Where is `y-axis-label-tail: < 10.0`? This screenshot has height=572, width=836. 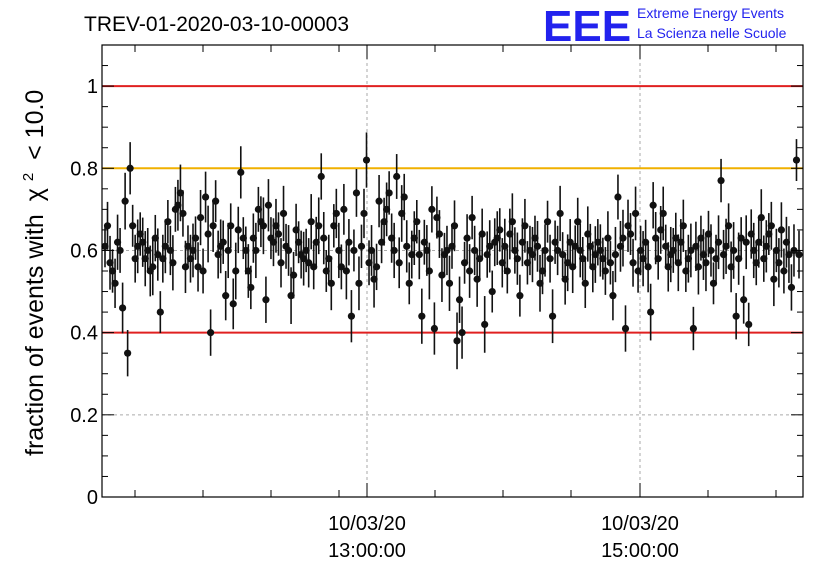
y-axis-label-tail: < 10.0 is located at coordinates (35, 125).